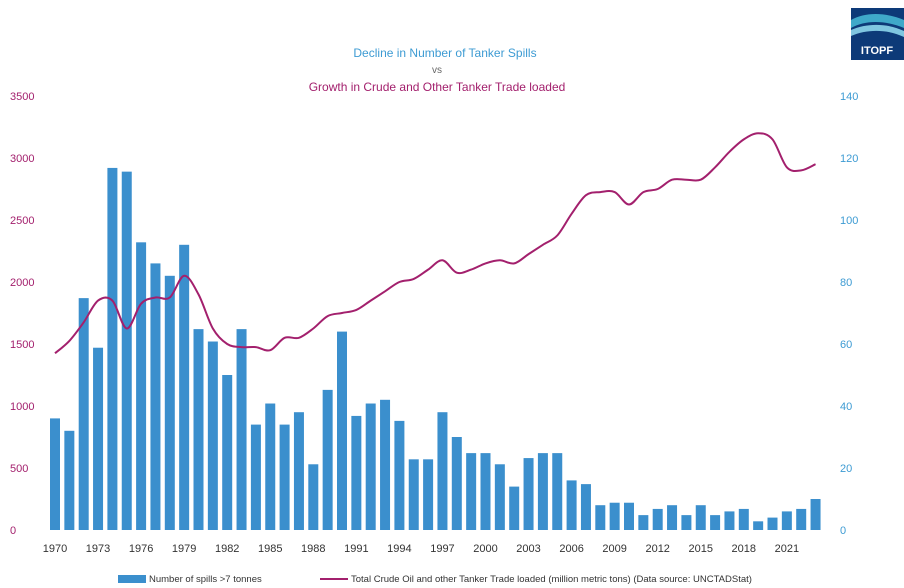 The height and width of the screenshot is (588, 904). What do you see at coordinates (444, 53) in the screenshot?
I see `chart-title-line1: Decline in Number of Tanker Spills` at bounding box center [444, 53].